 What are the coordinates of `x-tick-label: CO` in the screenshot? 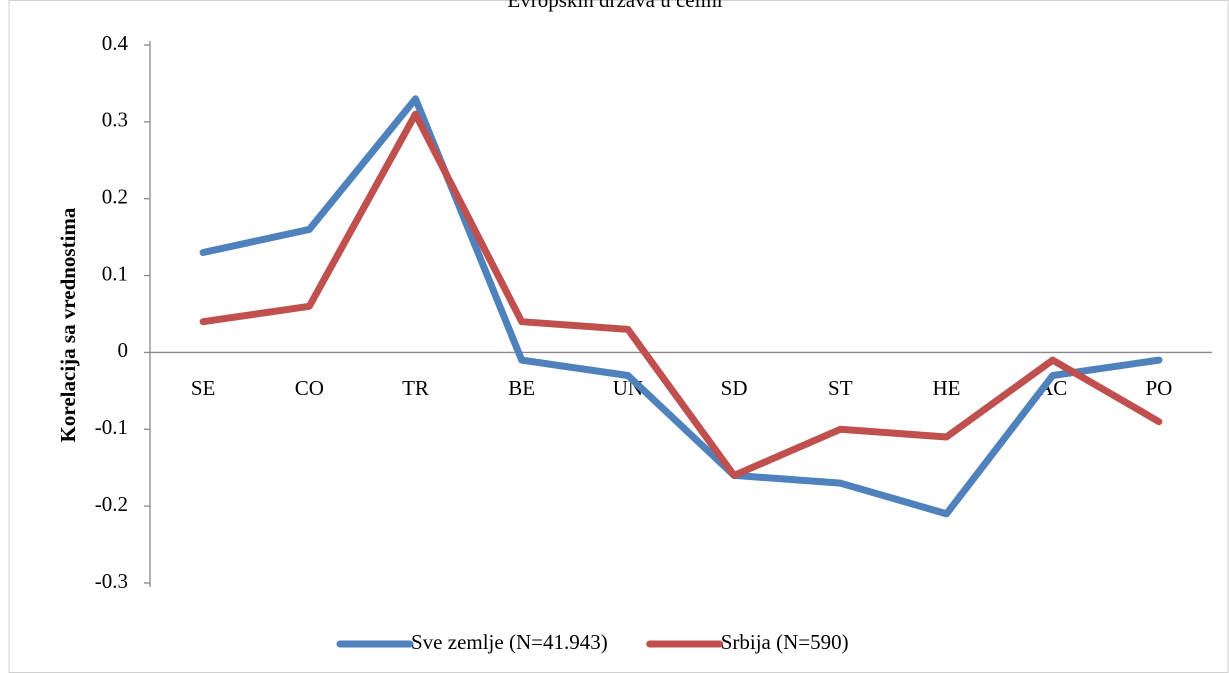 It's located at (309, 388).